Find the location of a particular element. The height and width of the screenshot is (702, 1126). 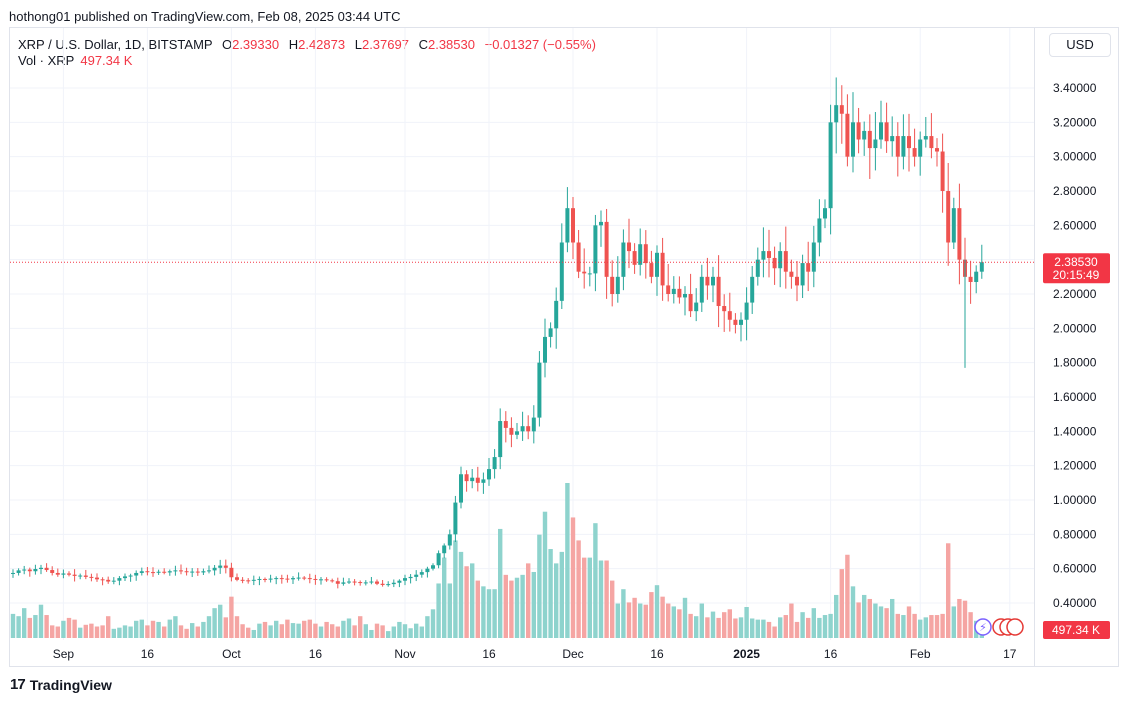

x-tick-label: 17 is located at coordinates (1010, 654).